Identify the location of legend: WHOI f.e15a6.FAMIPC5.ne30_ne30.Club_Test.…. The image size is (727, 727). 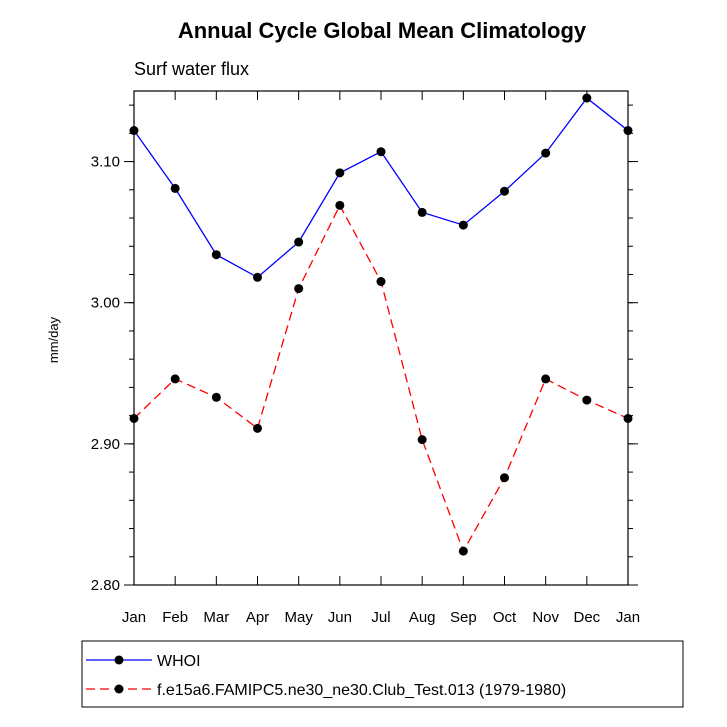
(382, 674).